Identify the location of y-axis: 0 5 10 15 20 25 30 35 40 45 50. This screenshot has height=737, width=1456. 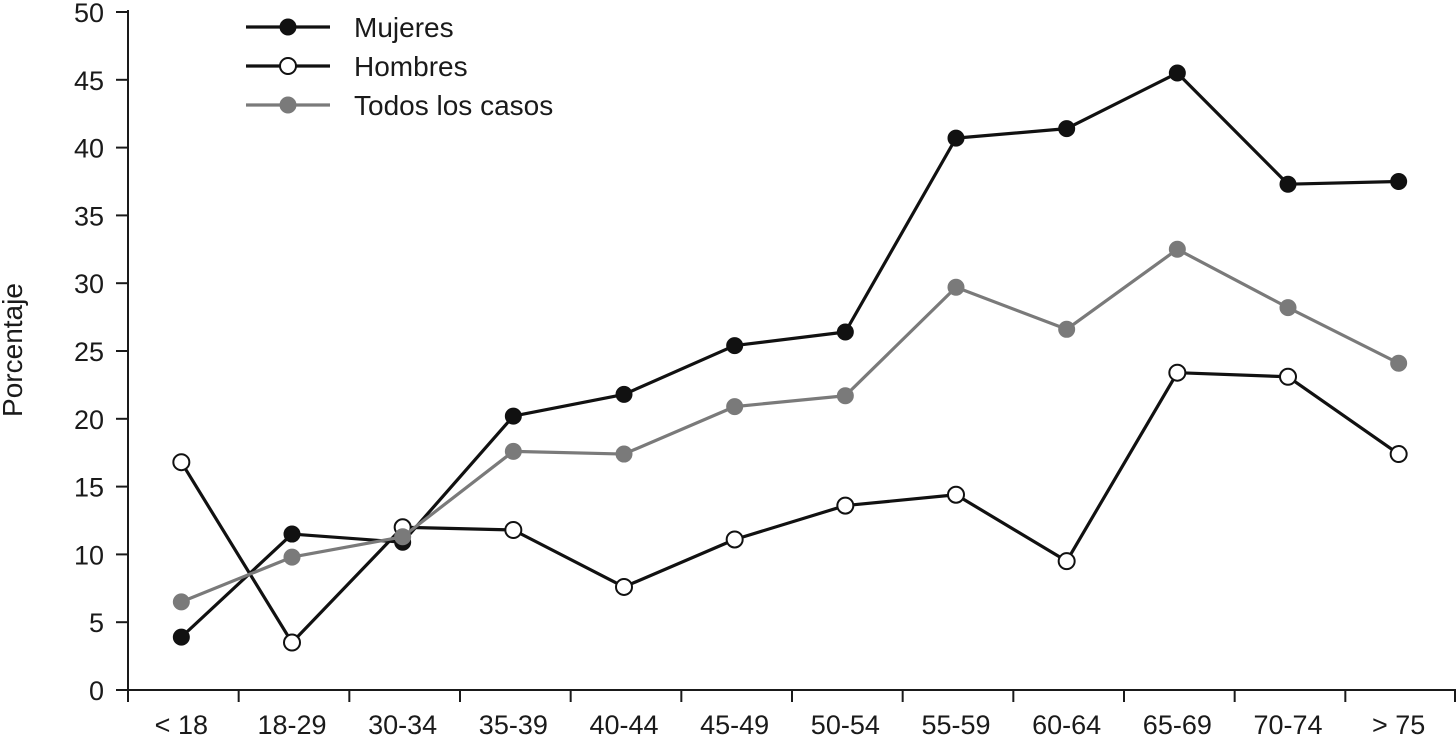
(101, 353).